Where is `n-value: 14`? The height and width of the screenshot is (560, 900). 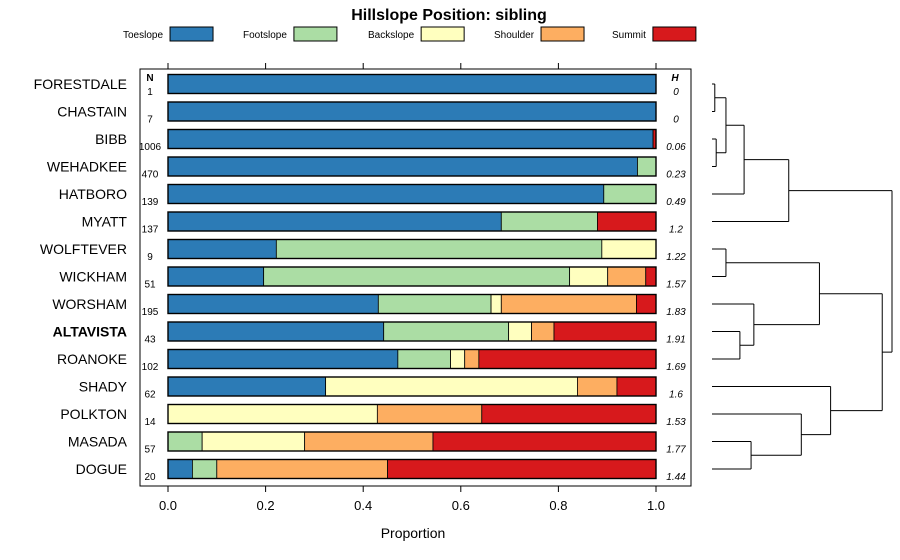 n-value: 14 is located at coordinates (150, 422).